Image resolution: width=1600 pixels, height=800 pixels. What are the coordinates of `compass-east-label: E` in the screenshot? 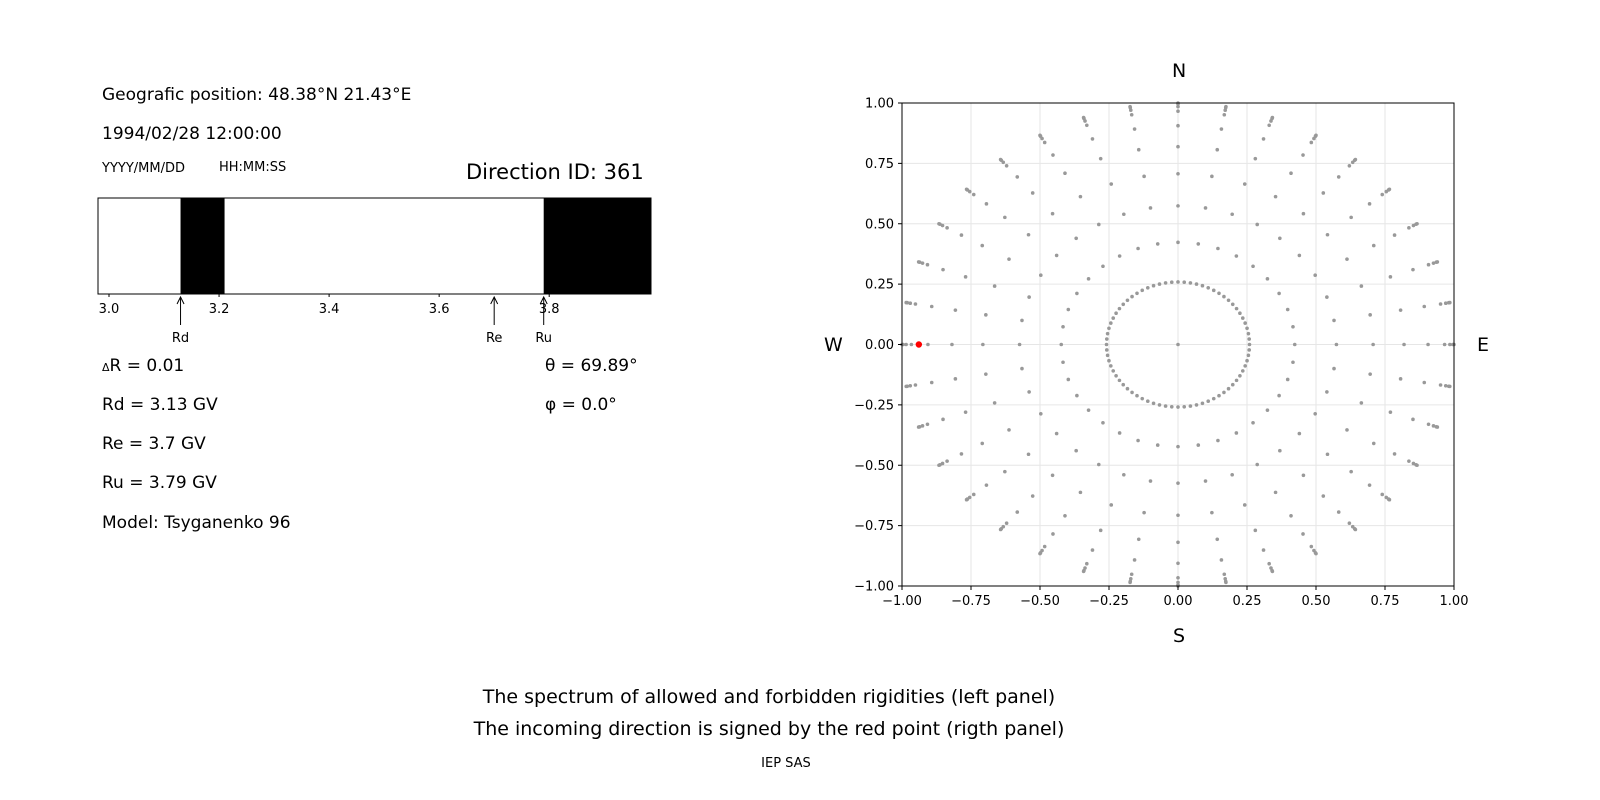 It's located at (1483, 345).